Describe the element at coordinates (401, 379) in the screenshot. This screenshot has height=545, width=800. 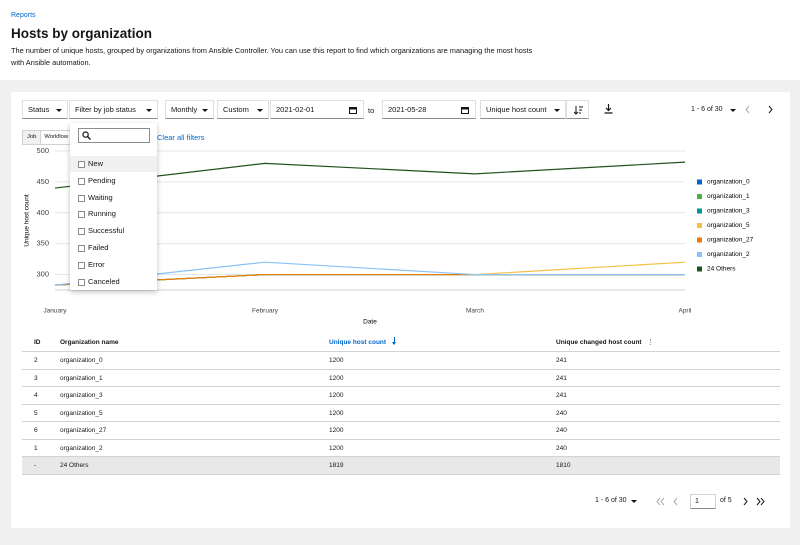
I see `table-row: 3organization_11200241` at that location.